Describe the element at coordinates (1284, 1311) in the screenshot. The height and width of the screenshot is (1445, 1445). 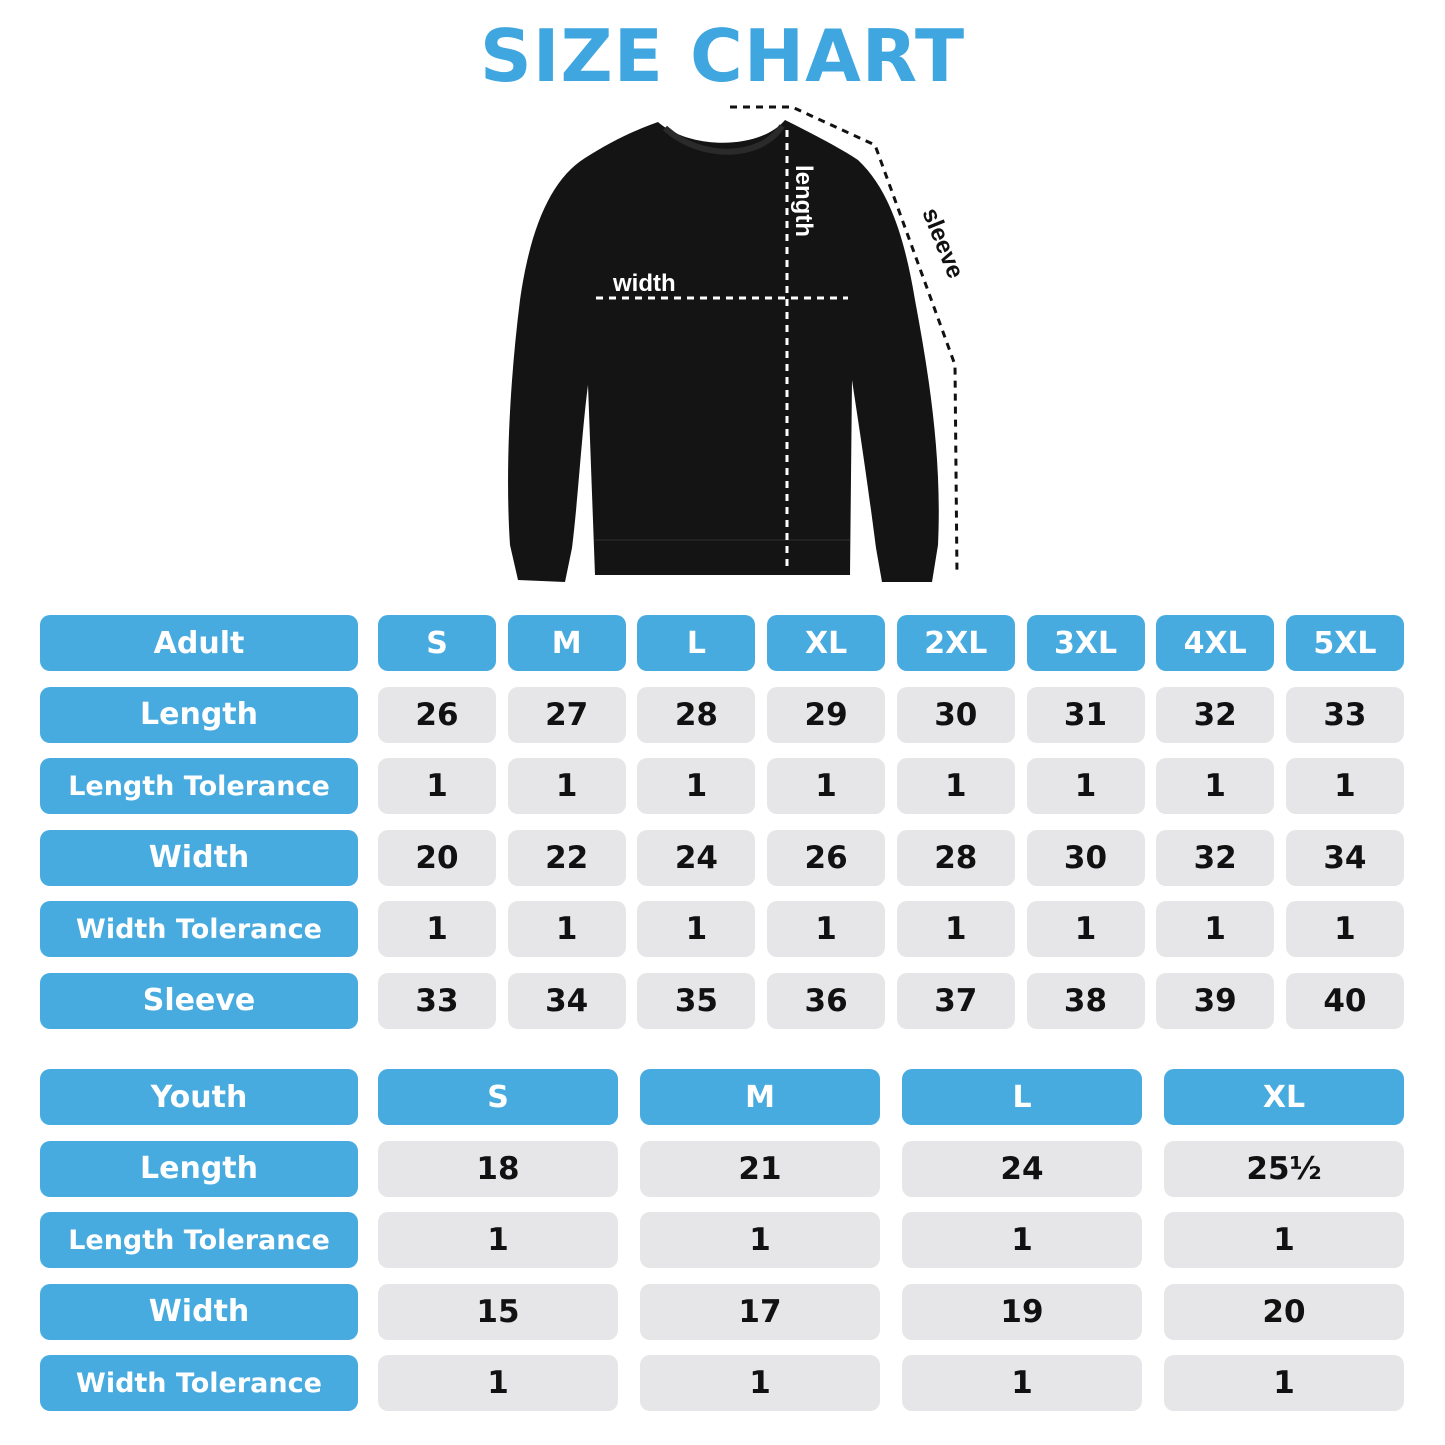
I see `youth-table-cell: 20` at that location.